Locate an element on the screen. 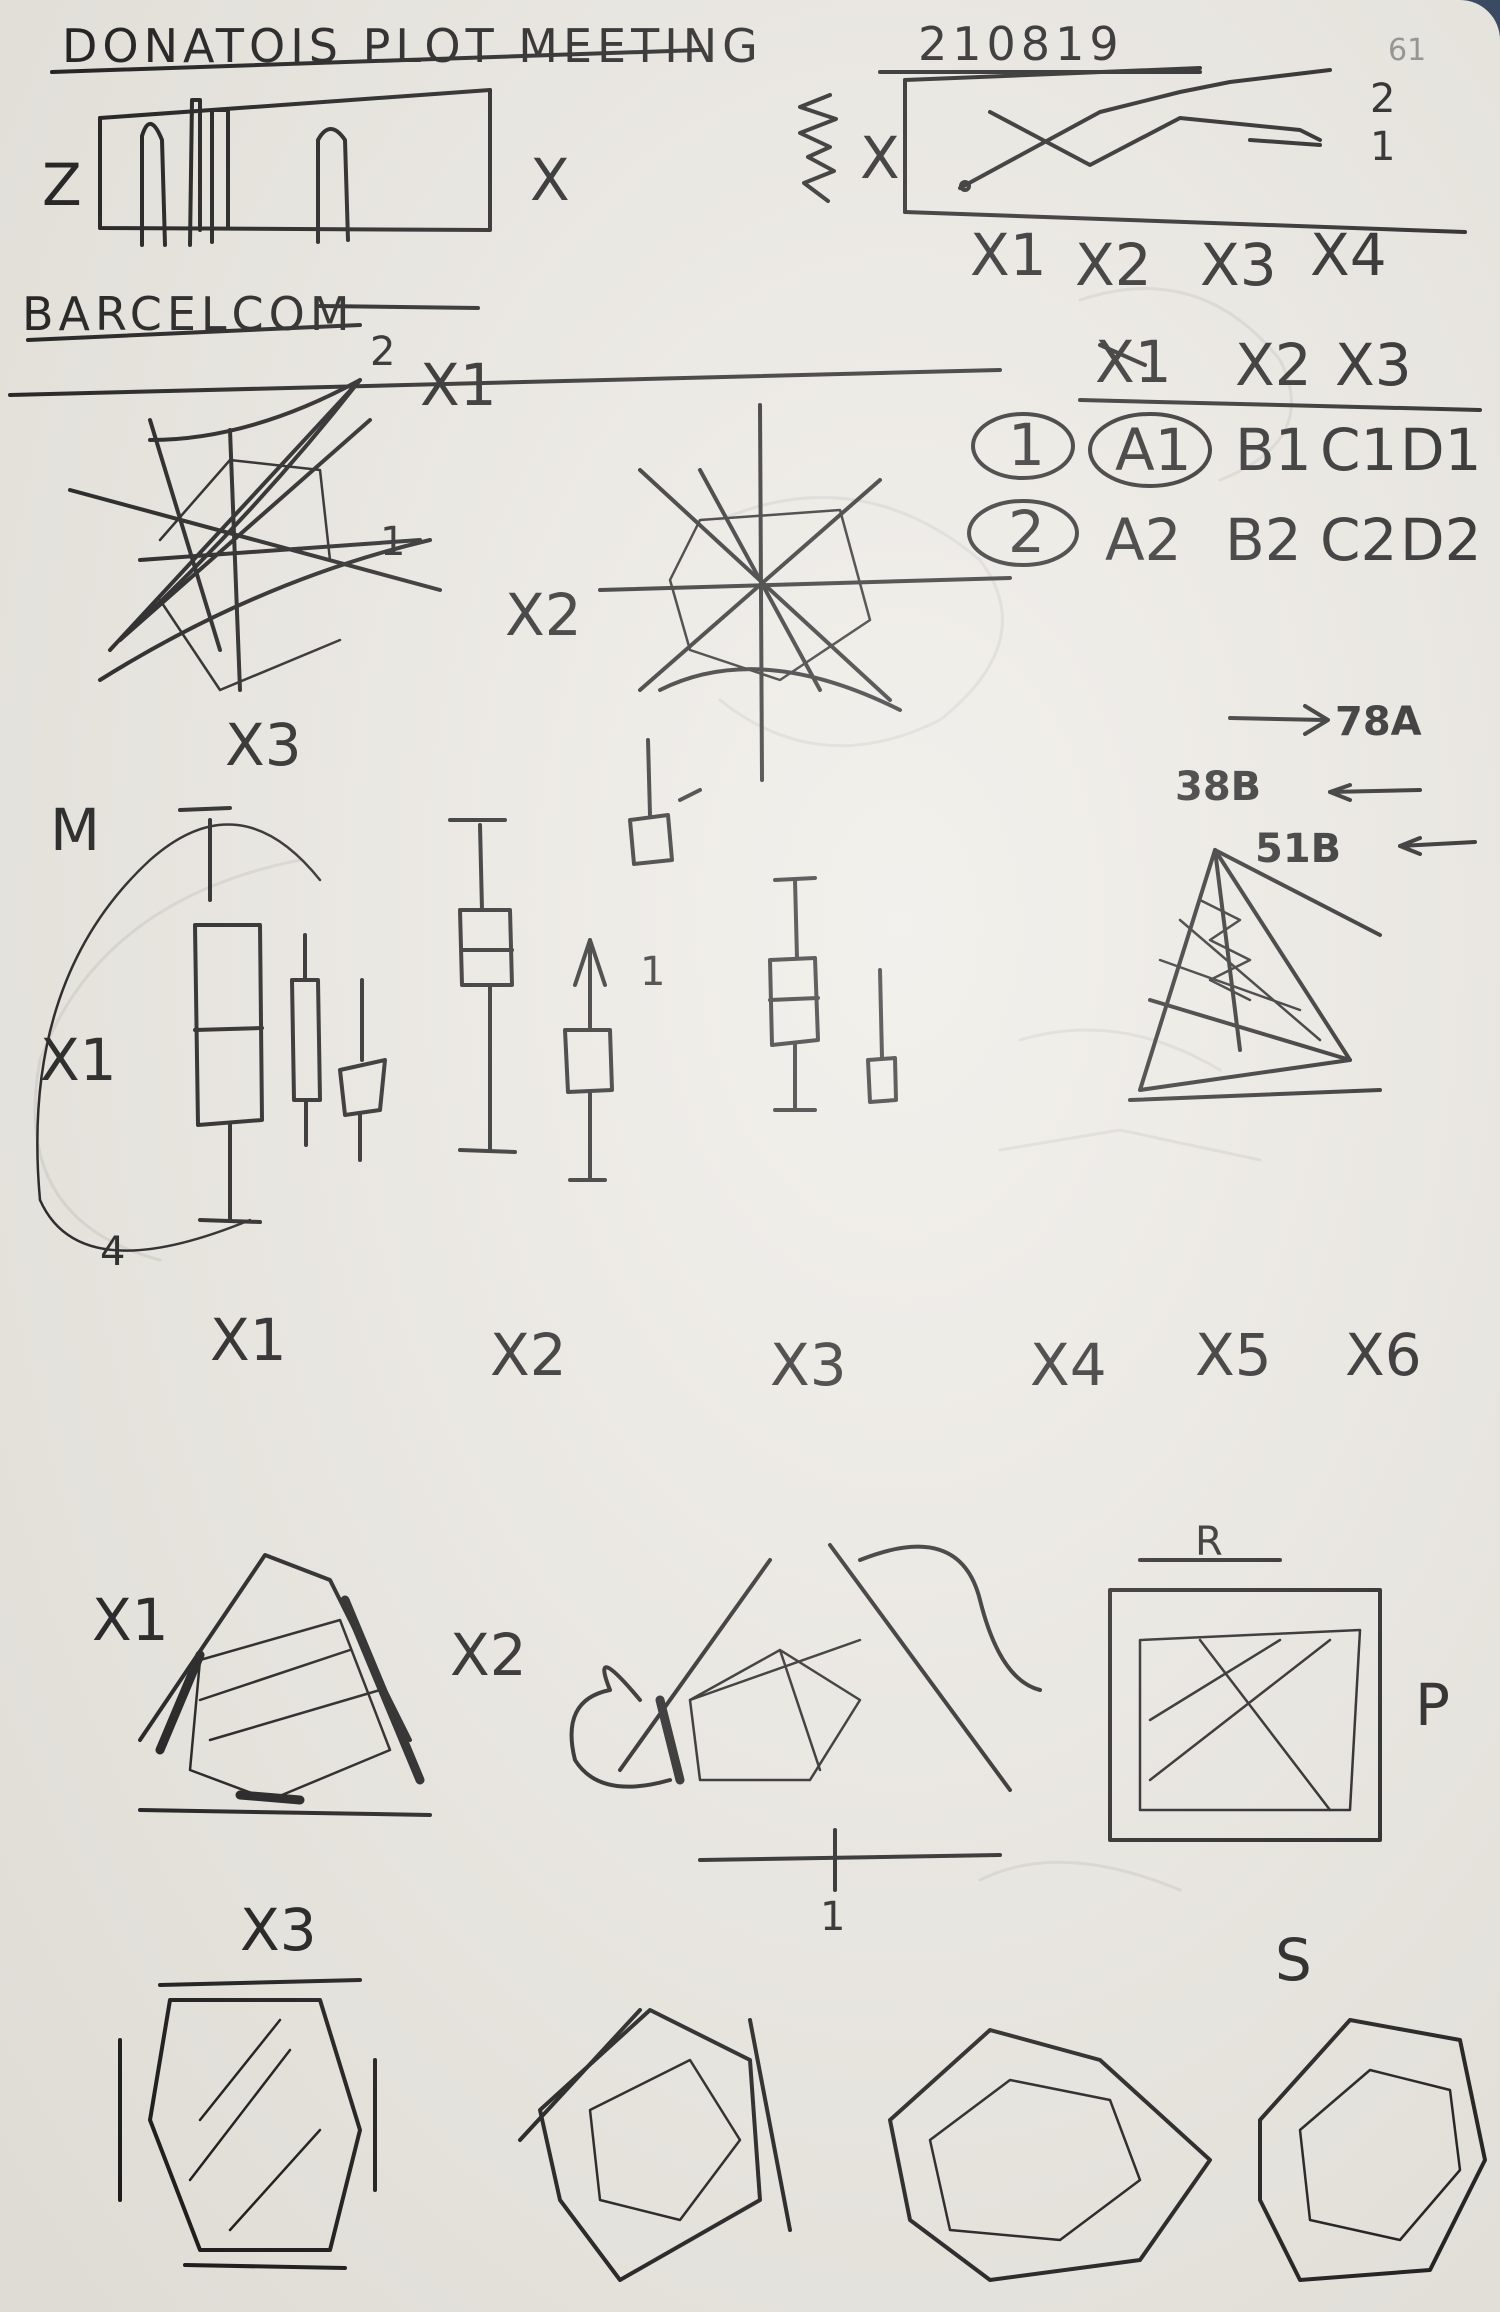 This screenshot has width=1500, height=2312. row-1-cell-a: A1 is located at coordinates (1153, 450).